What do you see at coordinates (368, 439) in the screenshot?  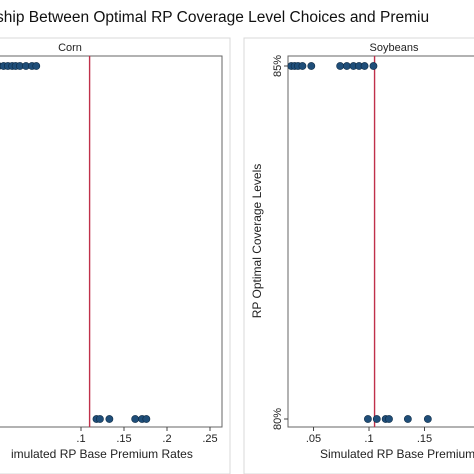 I see `soybeans-x-tick-label: .1` at bounding box center [368, 439].